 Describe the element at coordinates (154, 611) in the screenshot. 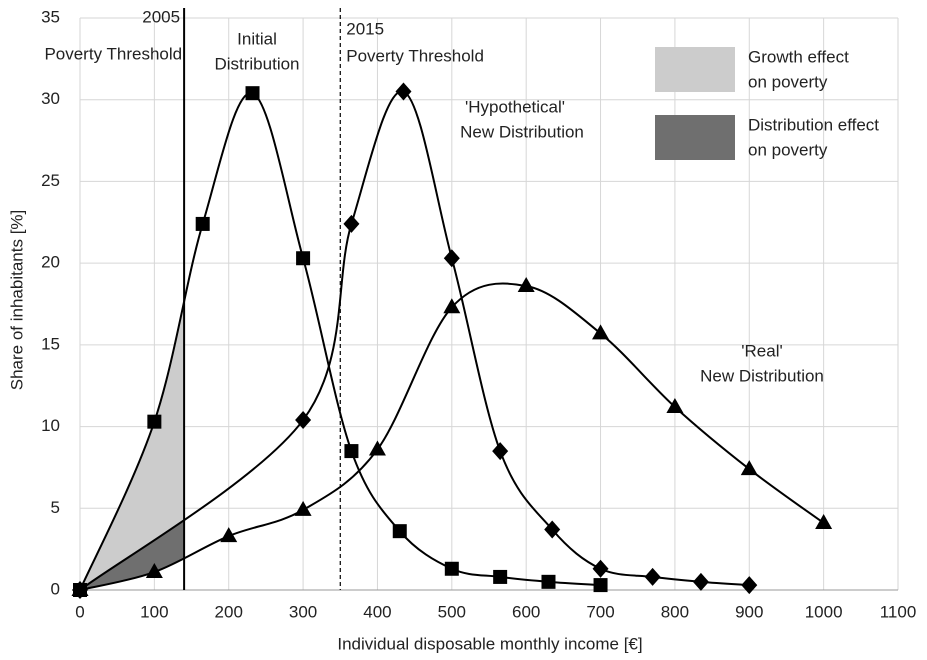

I see `x-tick-label: 100` at that location.